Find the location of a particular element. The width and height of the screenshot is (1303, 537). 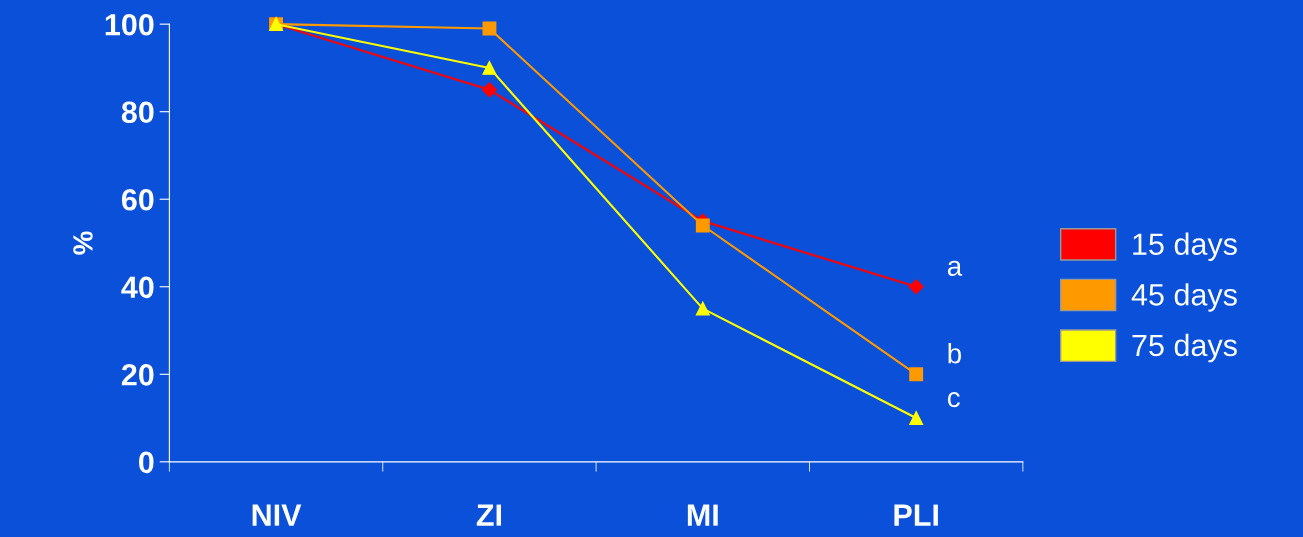

y-tick-label: 0 is located at coordinates (146, 462).